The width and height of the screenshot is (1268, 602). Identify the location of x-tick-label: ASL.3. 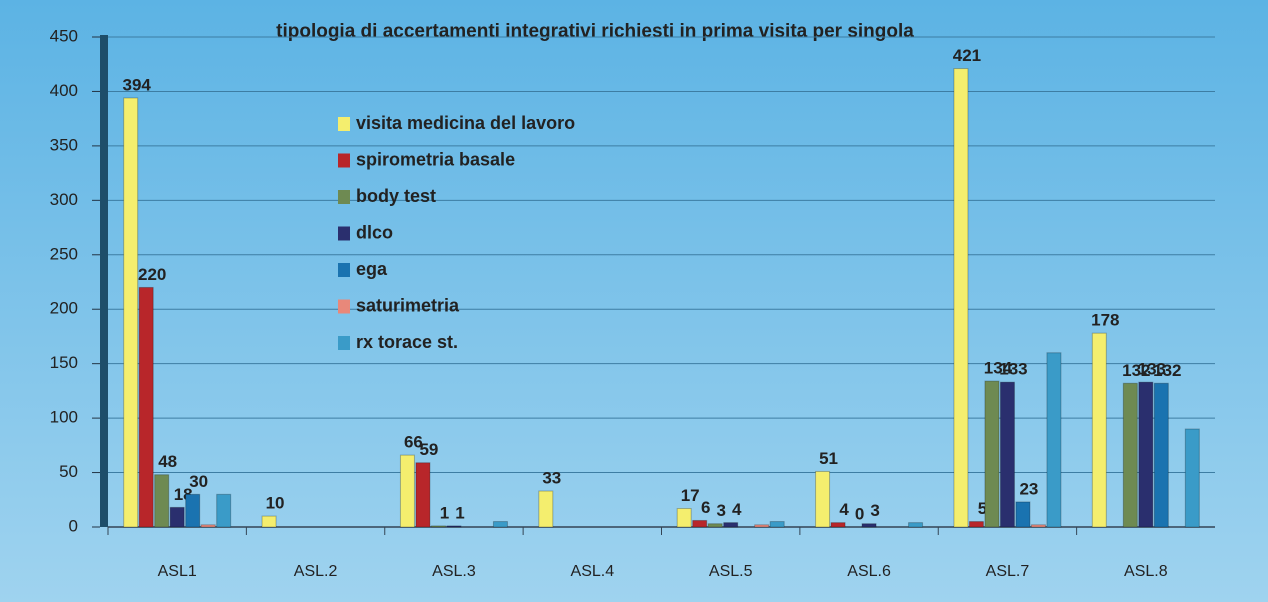
(454, 571).